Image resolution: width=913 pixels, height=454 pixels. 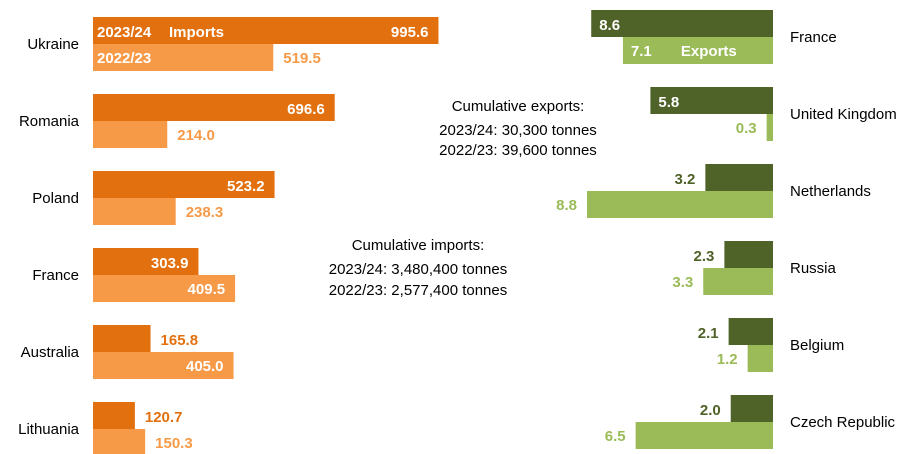 I want to click on exports-note-2022-23: 2022/23: 39,600 tonnes, so click(x=518, y=150).